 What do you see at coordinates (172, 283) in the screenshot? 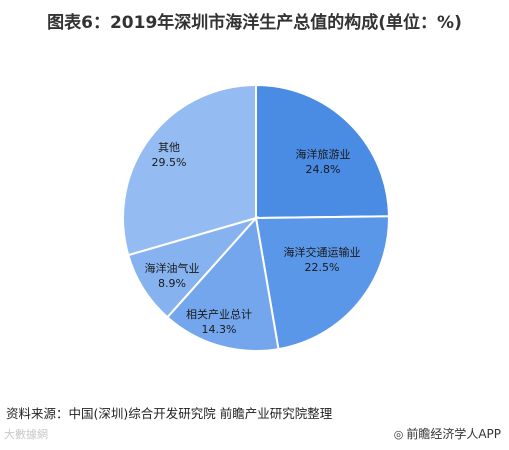
I see `slice-value-label: 8.9%` at bounding box center [172, 283].